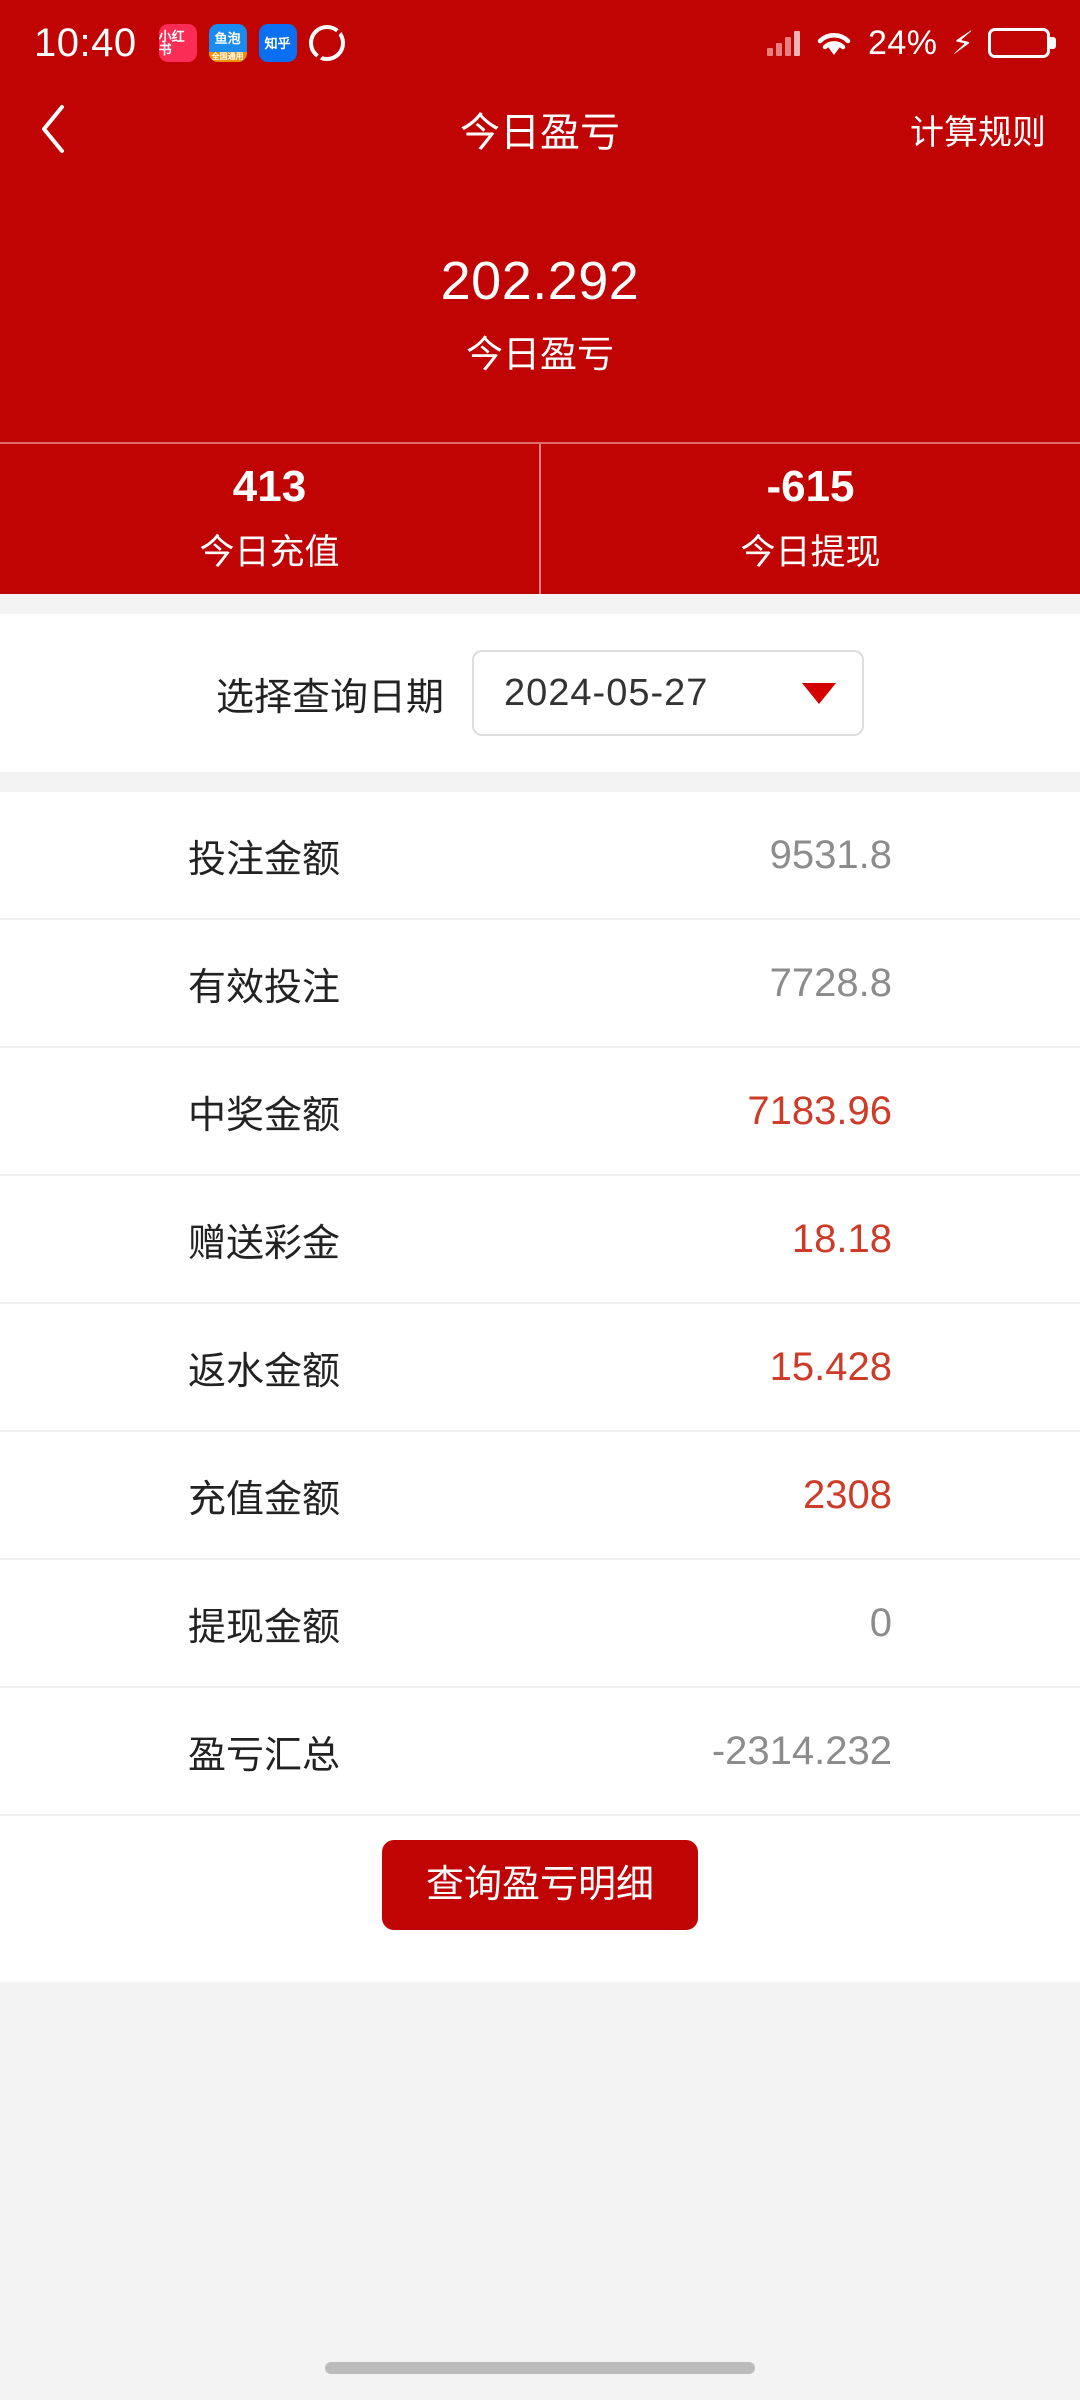  Describe the element at coordinates (978, 132) in the screenshot. I see `calculation-rules-link: 计算规则` at that location.